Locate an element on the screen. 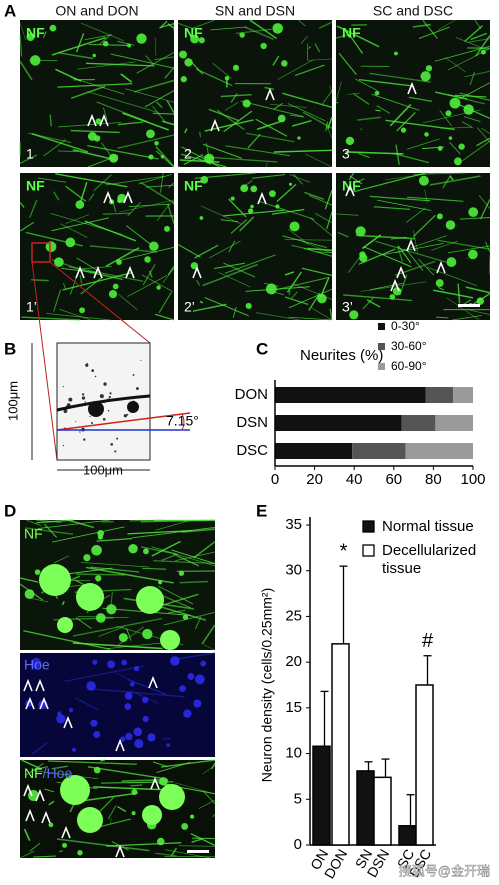 The image size is (499, 885). y-scale-label: 100μm is located at coordinates (12, 401).